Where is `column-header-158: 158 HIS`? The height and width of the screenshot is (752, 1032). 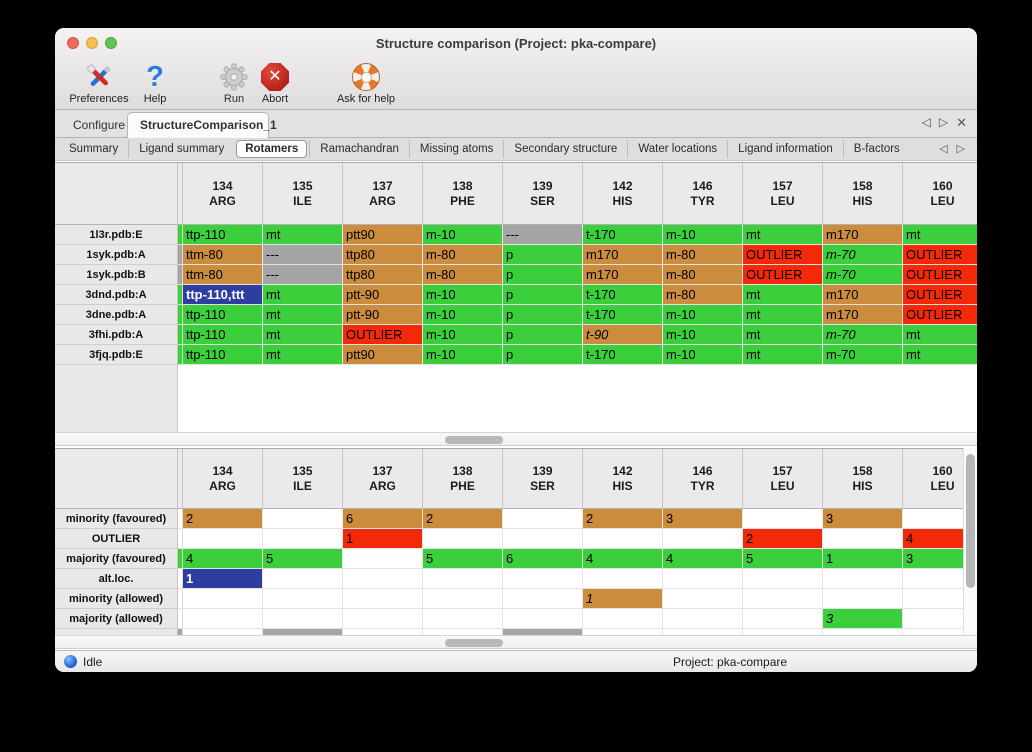 column-header-158: 158 HIS is located at coordinates (863, 194).